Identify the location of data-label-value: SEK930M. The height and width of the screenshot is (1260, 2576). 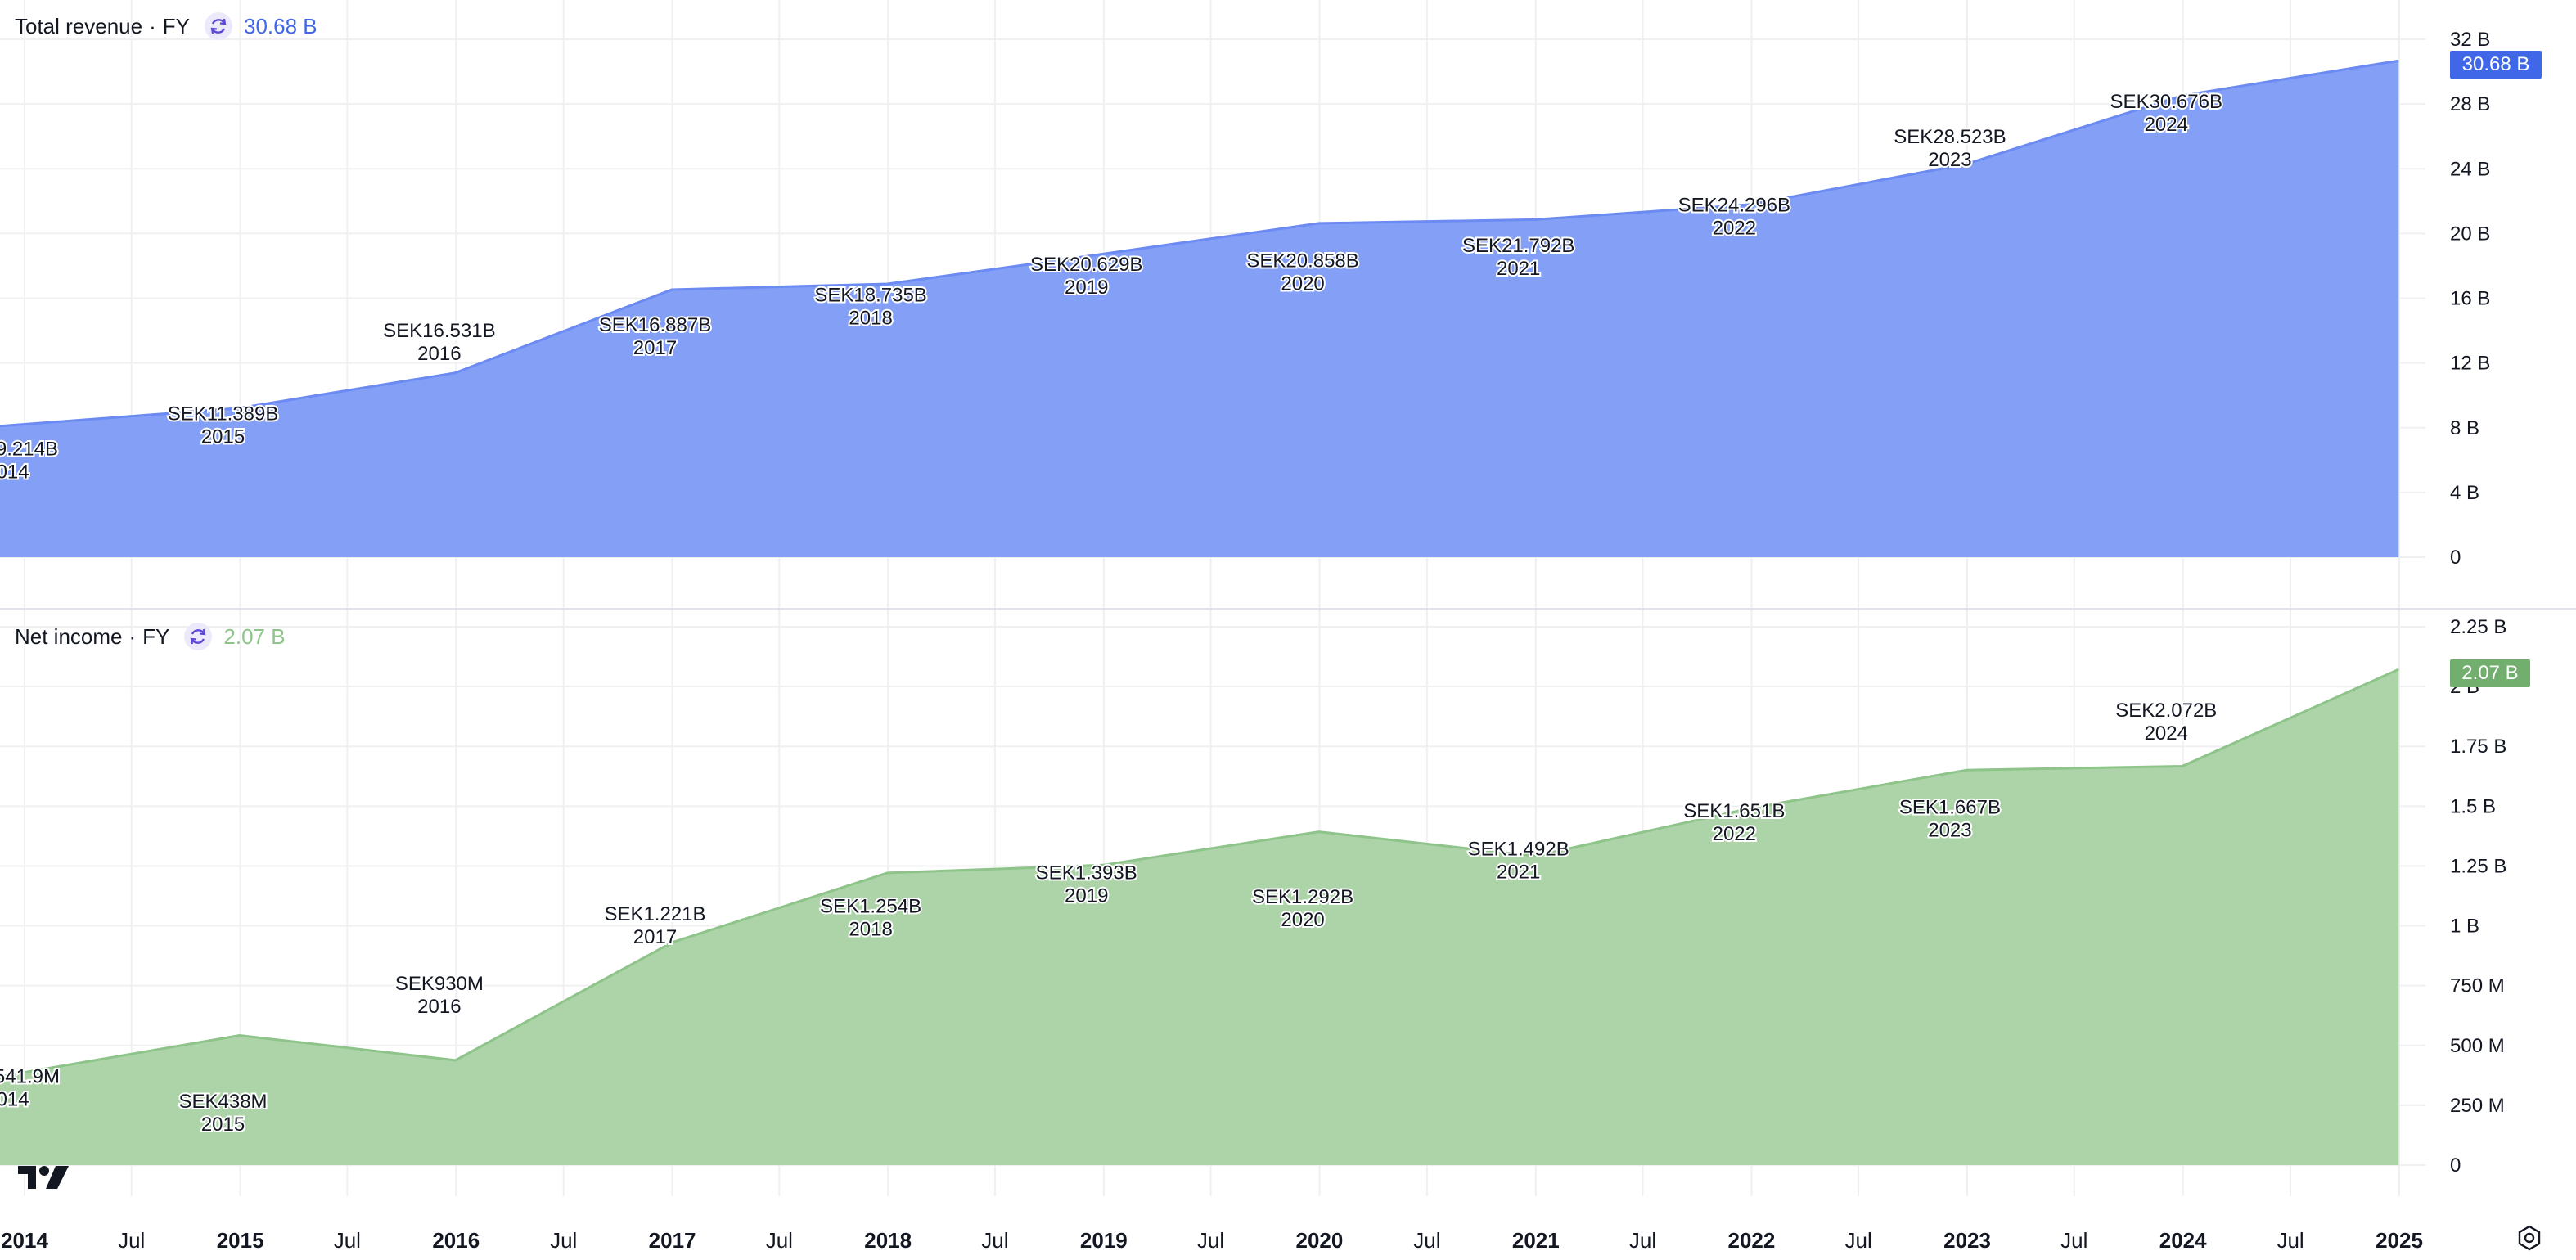
(439, 984).